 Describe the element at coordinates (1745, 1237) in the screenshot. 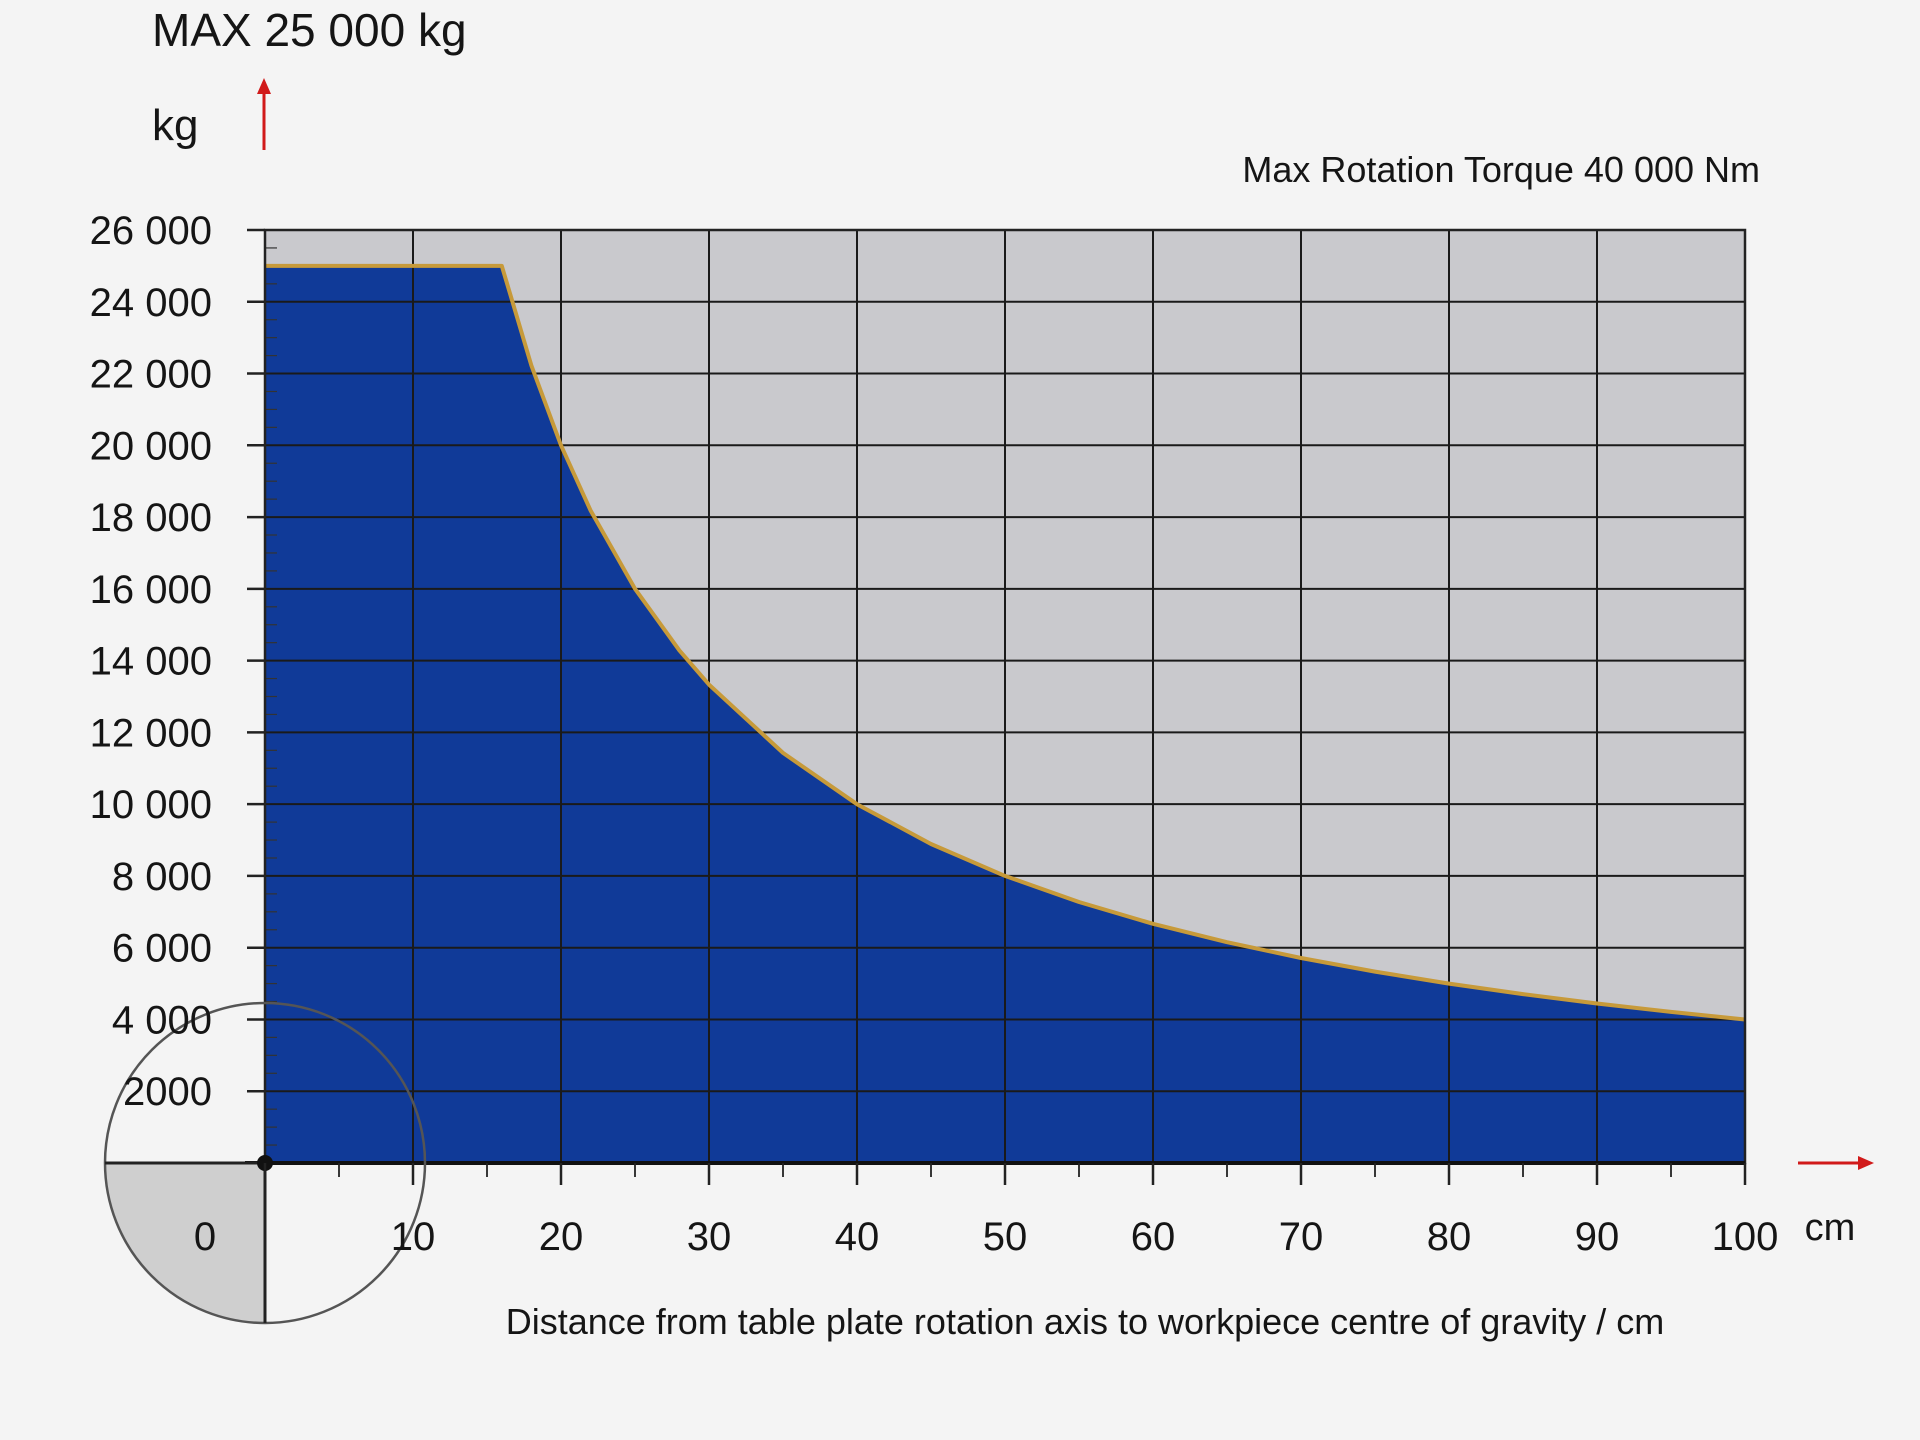

I see `x-tick-label: 100` at that location.